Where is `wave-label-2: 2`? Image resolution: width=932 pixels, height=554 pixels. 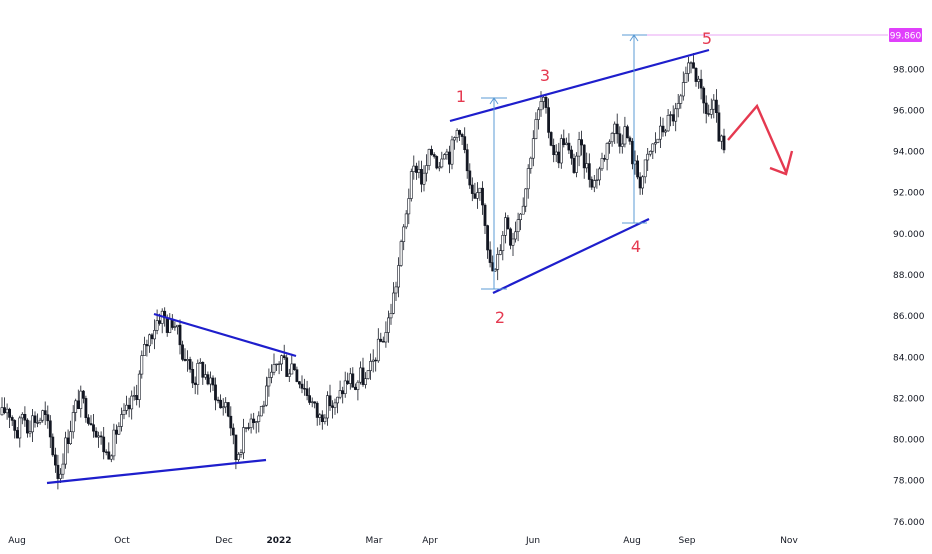
wave-label-2: 2 is located at coordinates (500, 317).